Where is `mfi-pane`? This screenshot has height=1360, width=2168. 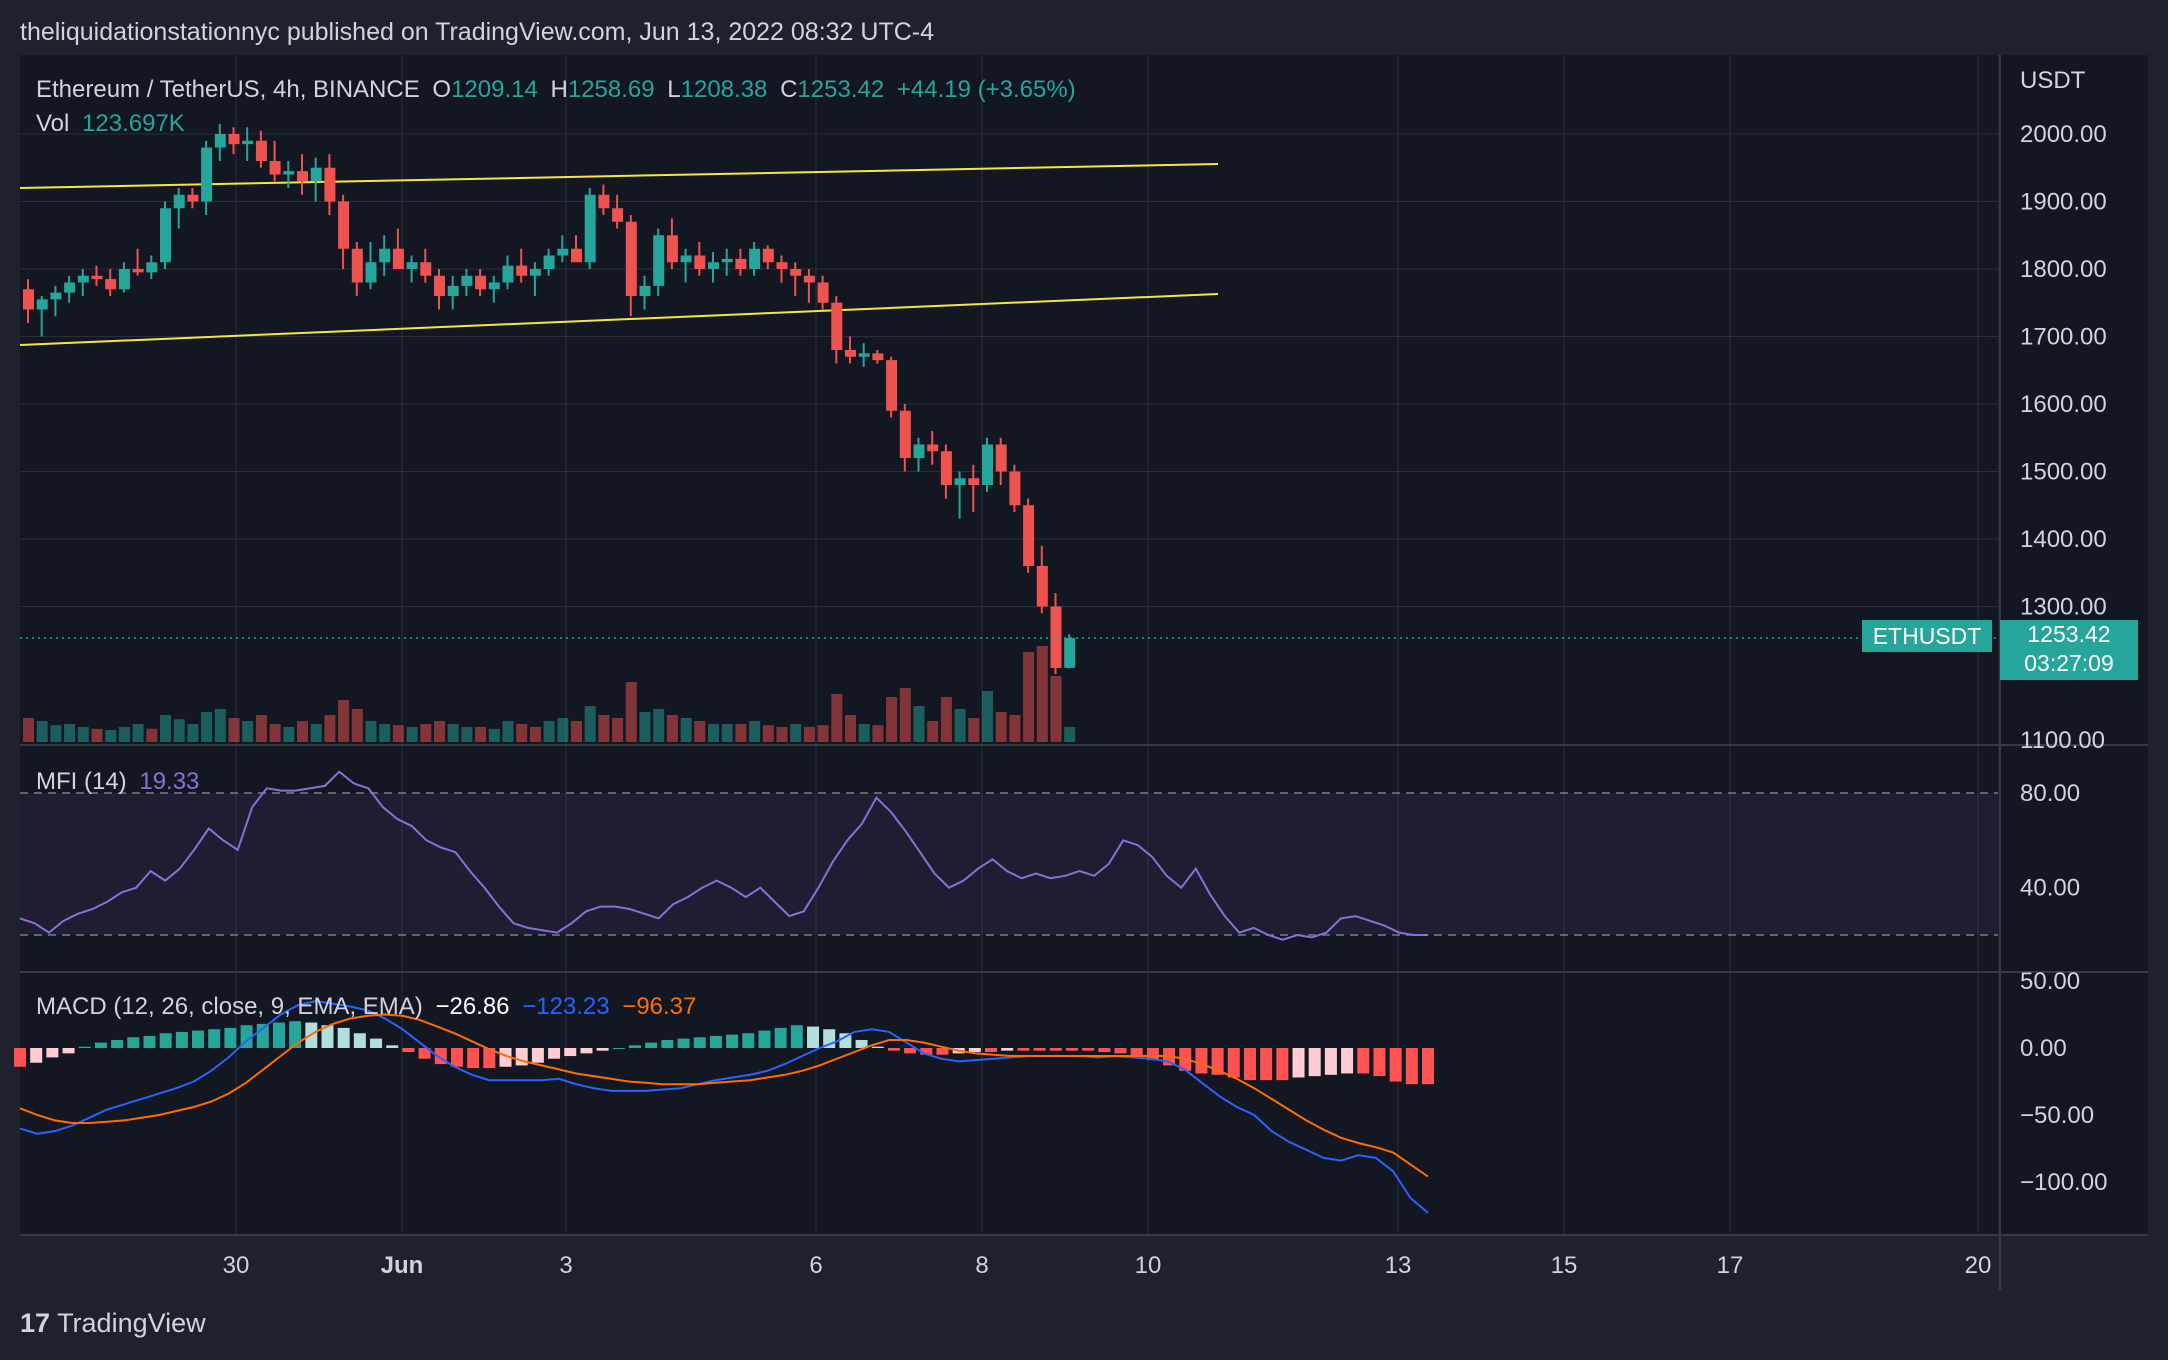 mfi-pane is located at coordinates (1008, 855).